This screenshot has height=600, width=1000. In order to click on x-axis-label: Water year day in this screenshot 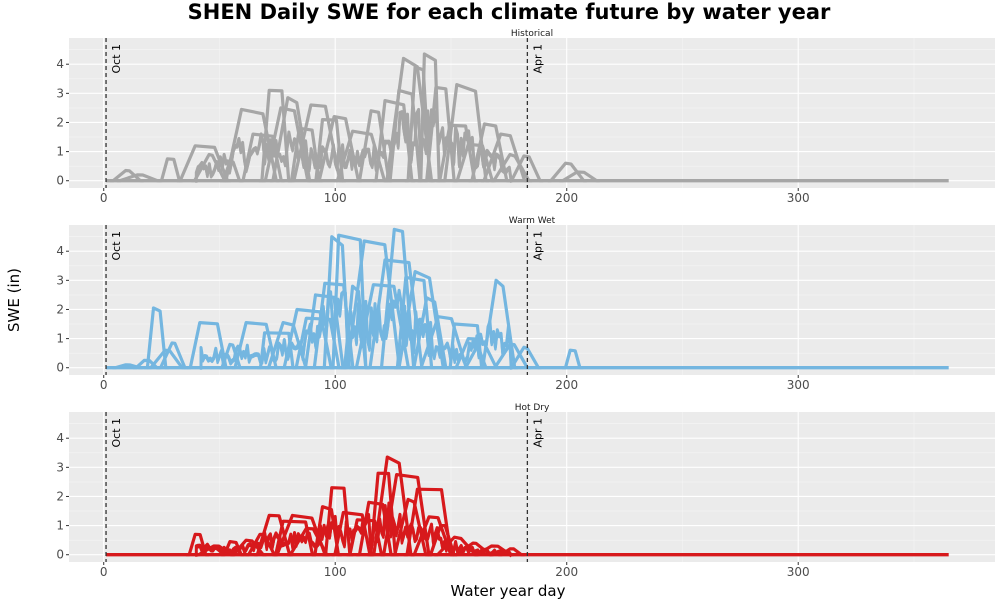, I will do `click(508, 591)`.